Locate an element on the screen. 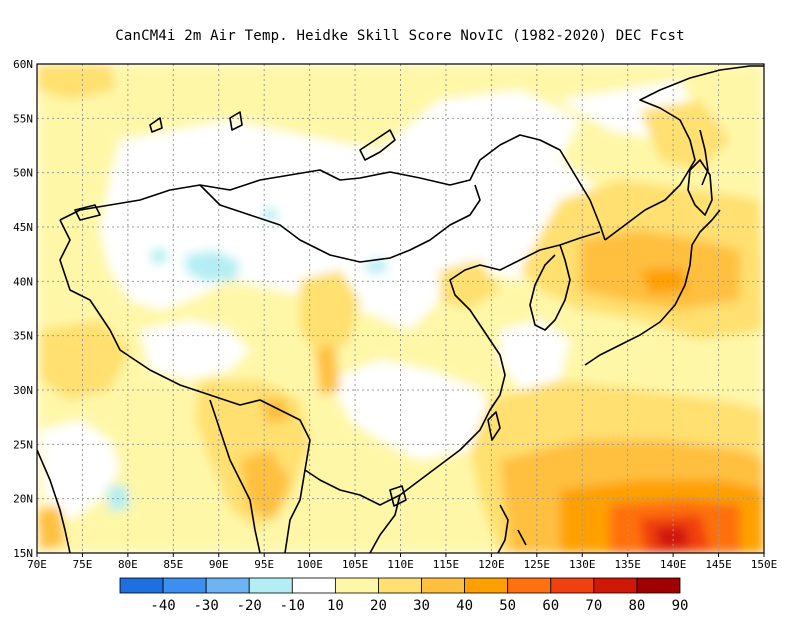 The height and width of the screenshot is (618, 800). lat-tick-label: 25N is located at coordinates (23, 444).